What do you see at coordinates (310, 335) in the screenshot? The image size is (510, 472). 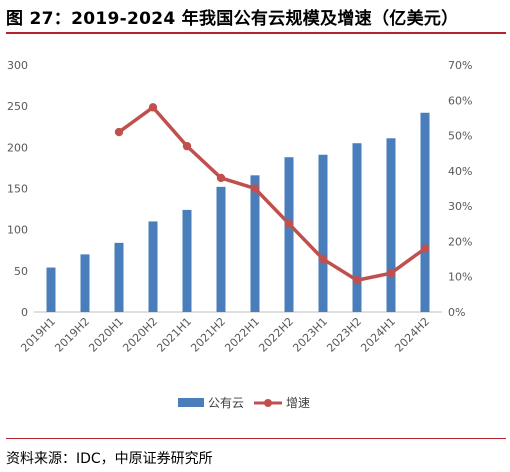 I see `x-tick-label: 2023H1` at bounding box center [310, 335].